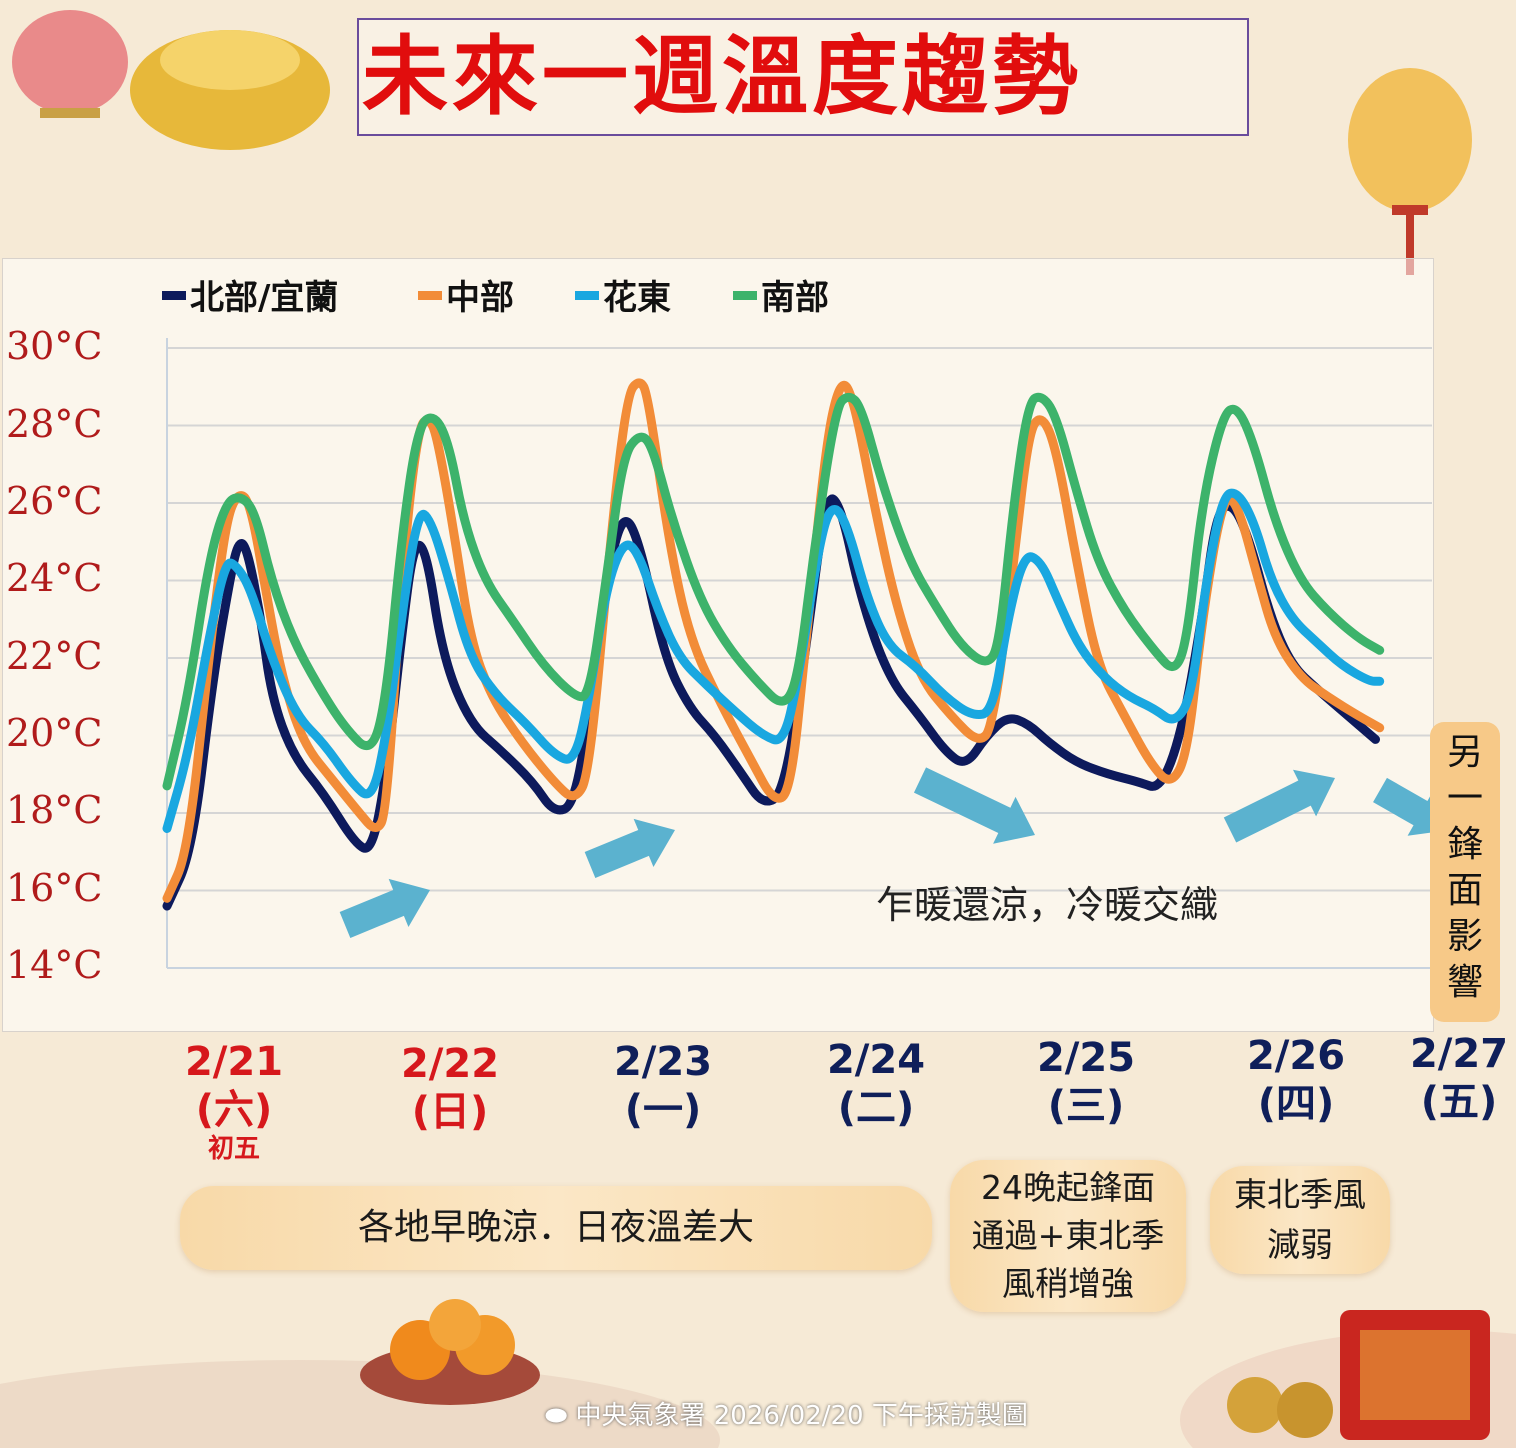 This screenshot has height=1448, width=1516. Describe the element at coordinates (1047, 905) in the screenshot. I see `trend-annotation: 乍暖還涼，冷暖交織` at that location.